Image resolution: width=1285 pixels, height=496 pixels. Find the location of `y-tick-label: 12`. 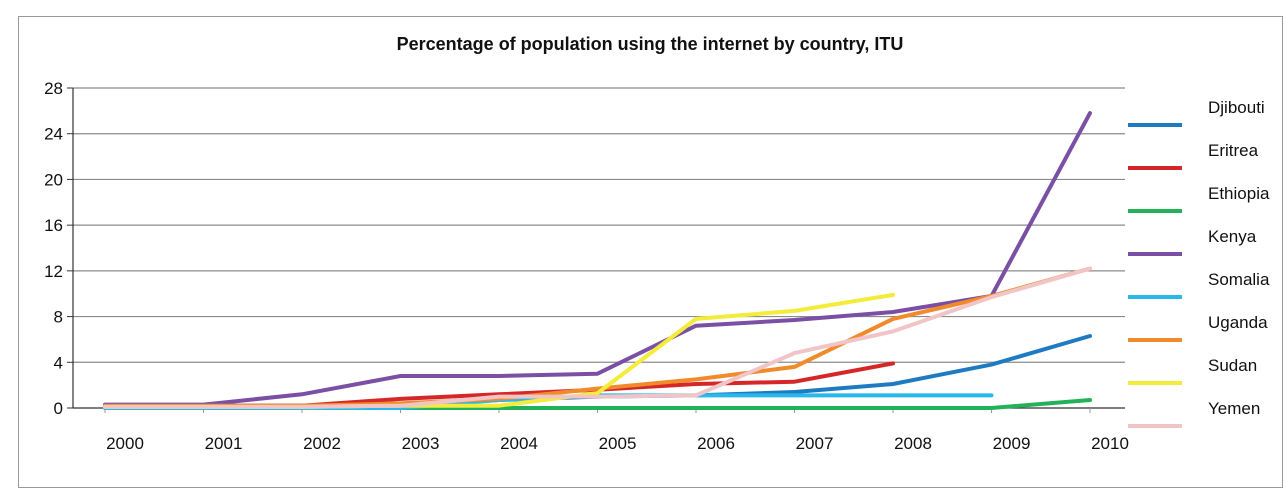

y-tick-label: 12 is located at coordinates (53, 271).